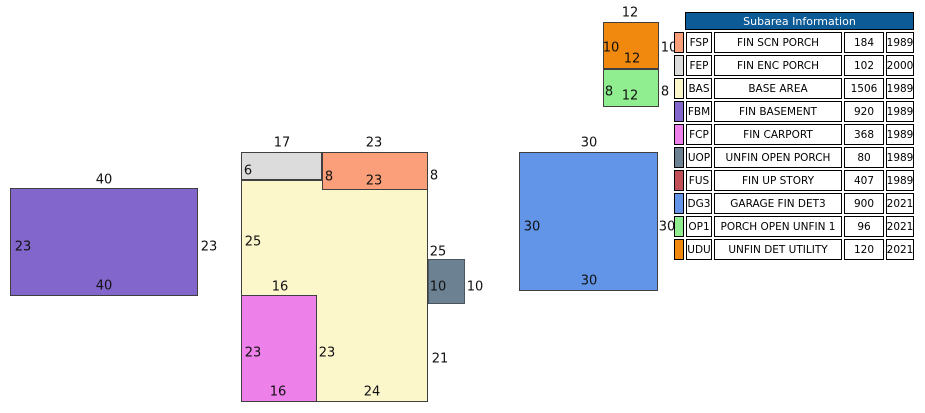  What do you see at coordinates (864, 134) in the screenshot?
I see `subarea-area-value: 368` at bounding box center [864, 134].